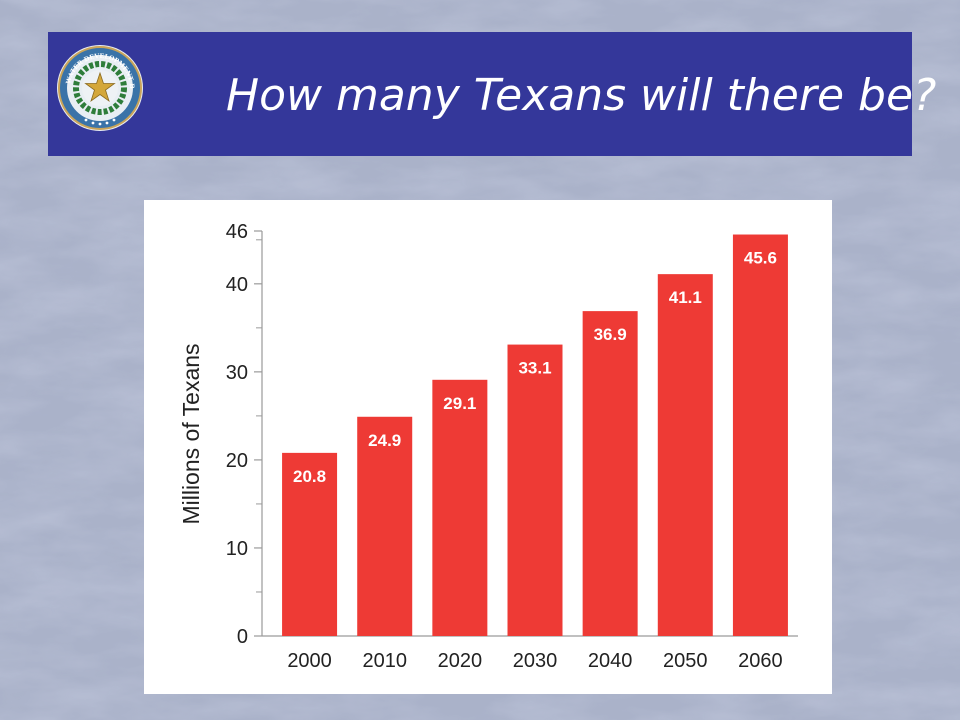 This screenshot has width=960, height=720. What do you see at coordinates (309, 661) in the screenshot?
I see `x-tick-label: 2000` at bounding box center [309, 661].